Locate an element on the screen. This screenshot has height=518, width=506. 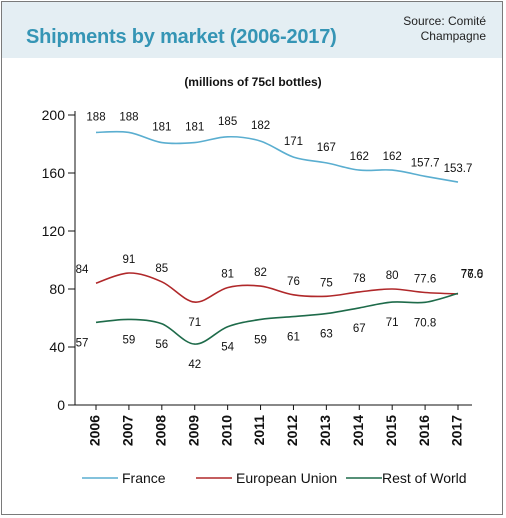
source-line-1: Source: Comité is located at coordinates (444, 21).